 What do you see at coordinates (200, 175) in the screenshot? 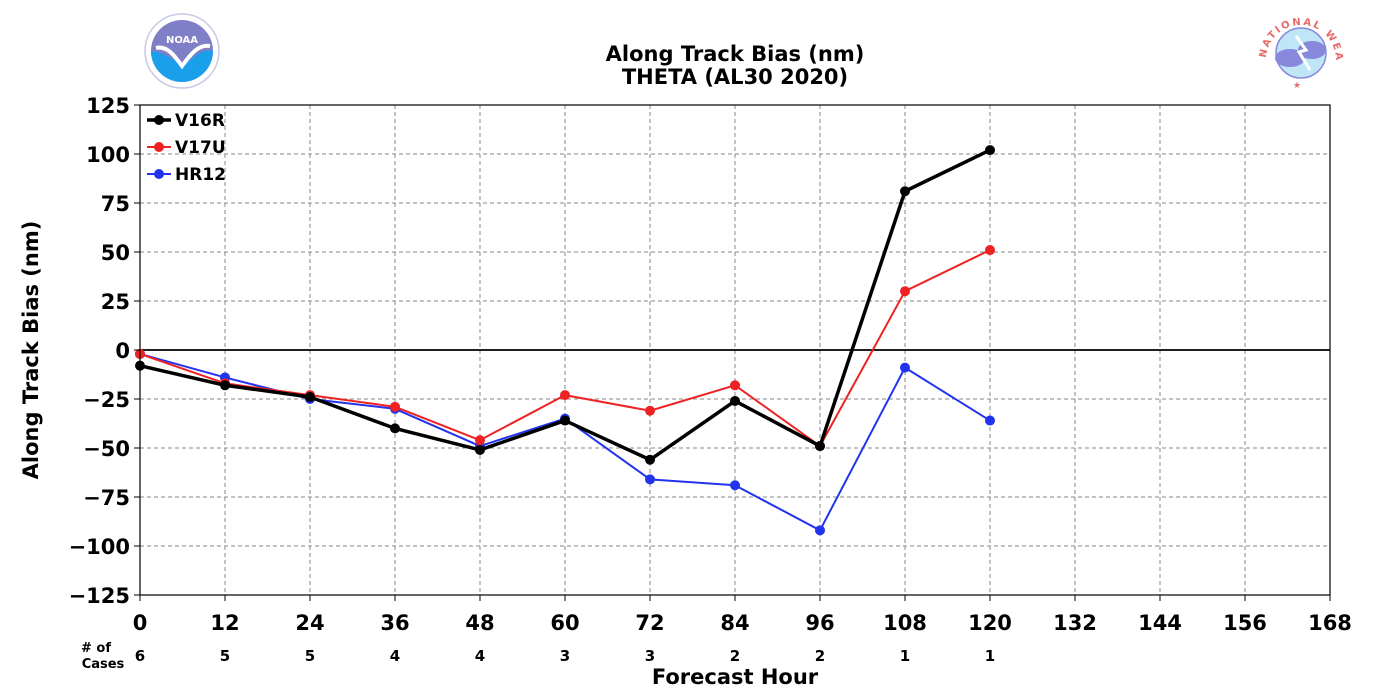
I see `legend-label: HR12` at bounding box center [200, 175].